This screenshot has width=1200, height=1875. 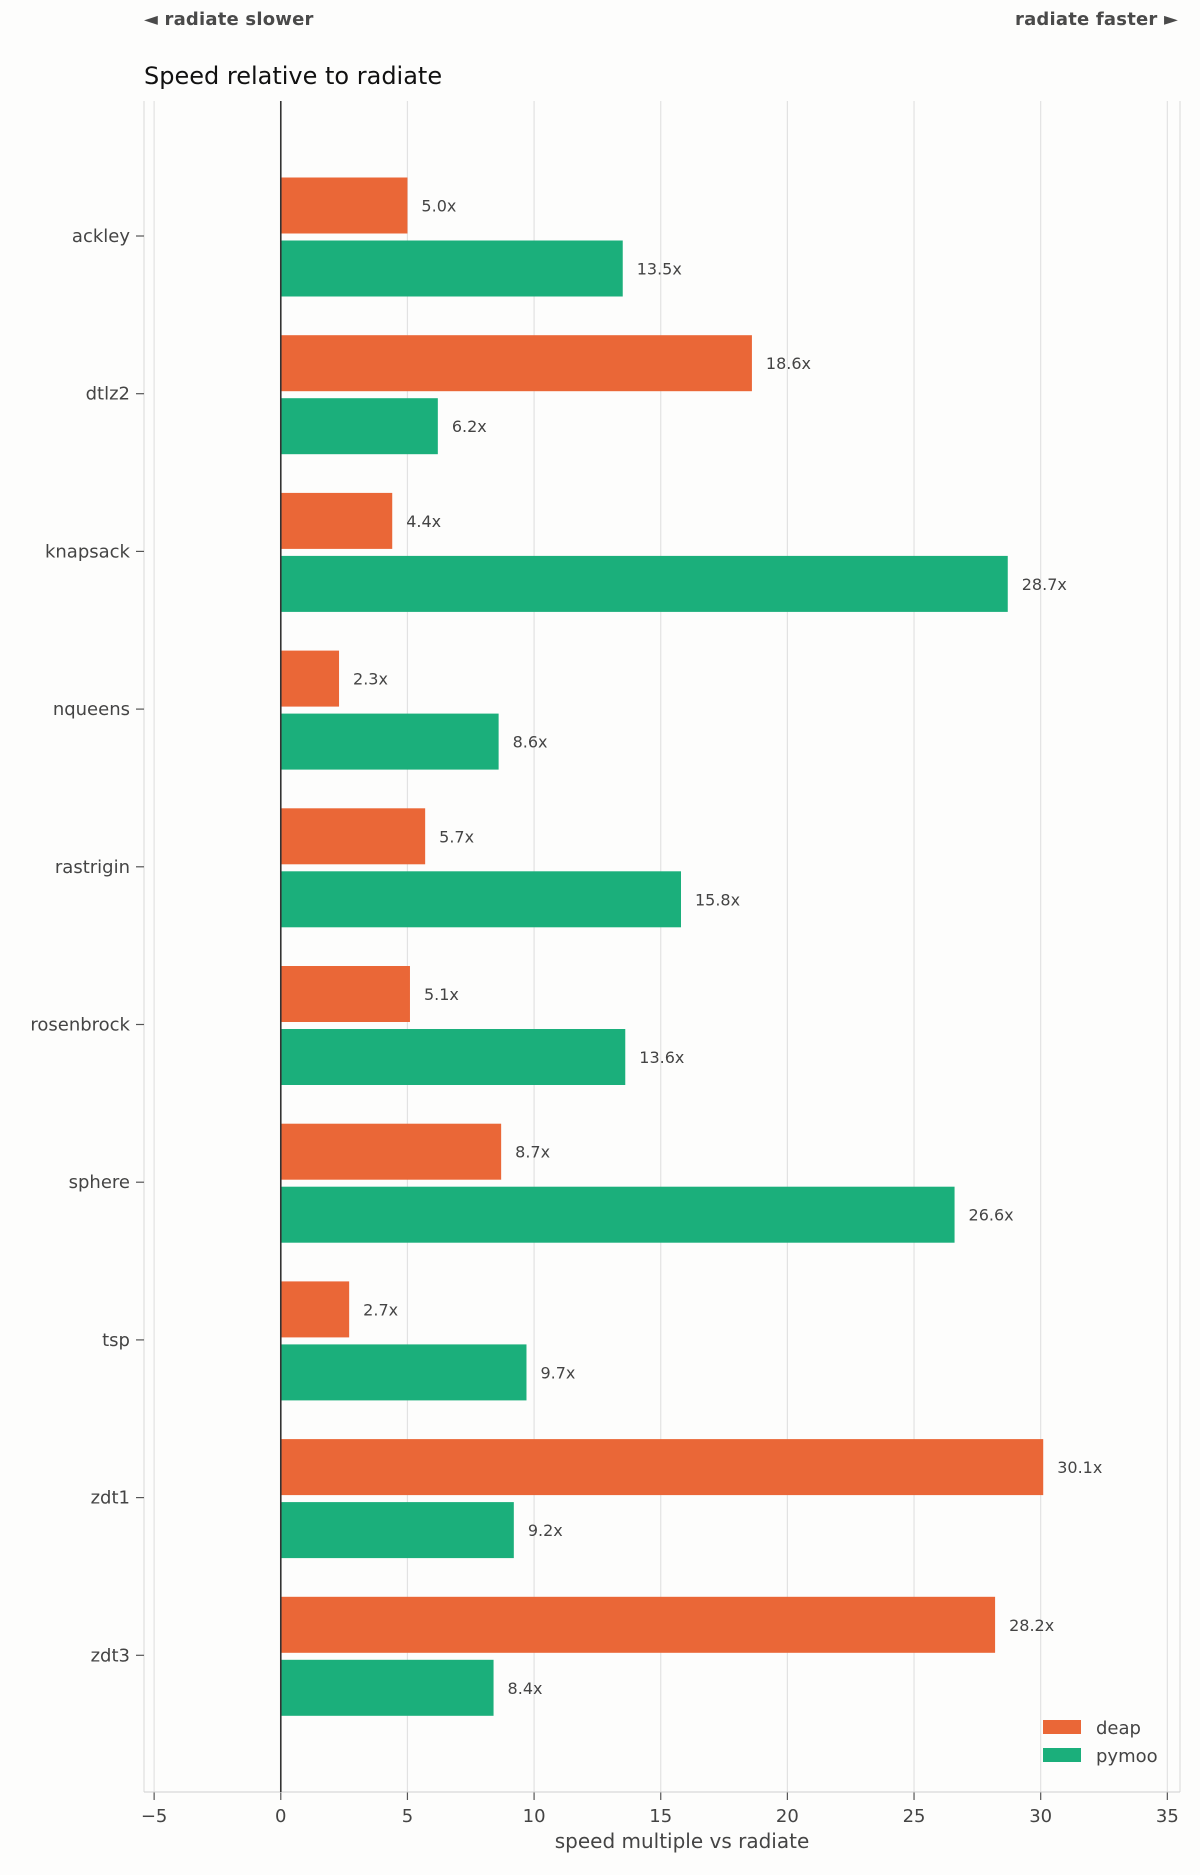 What do you see at coordinates (110, 1498) in the screenshot?
I see `category-label: zdt1` at bounding box center [110, 1498].